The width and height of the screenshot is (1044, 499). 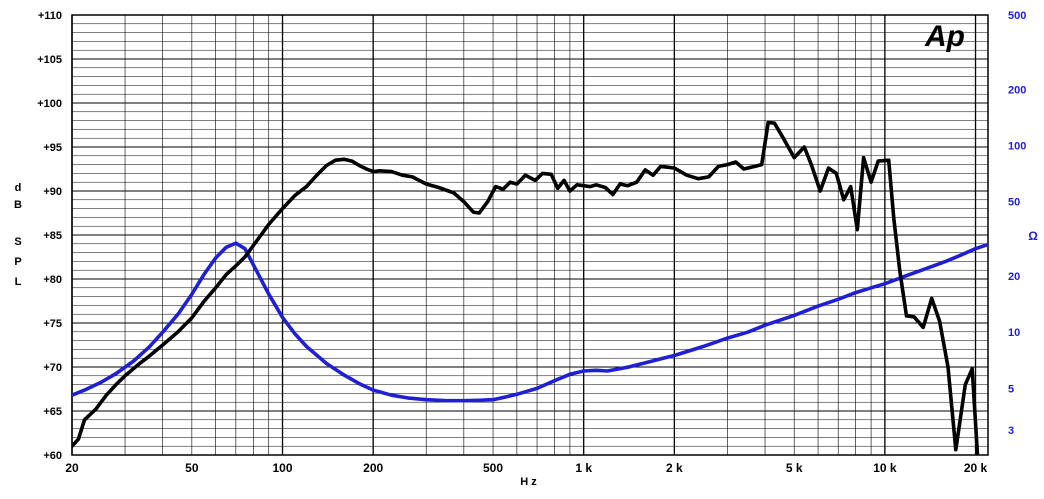 What do you see at coordinates (192, 468) in the screenshot?
I see `x-tick-label: 50` at bounding box center [192, 468].